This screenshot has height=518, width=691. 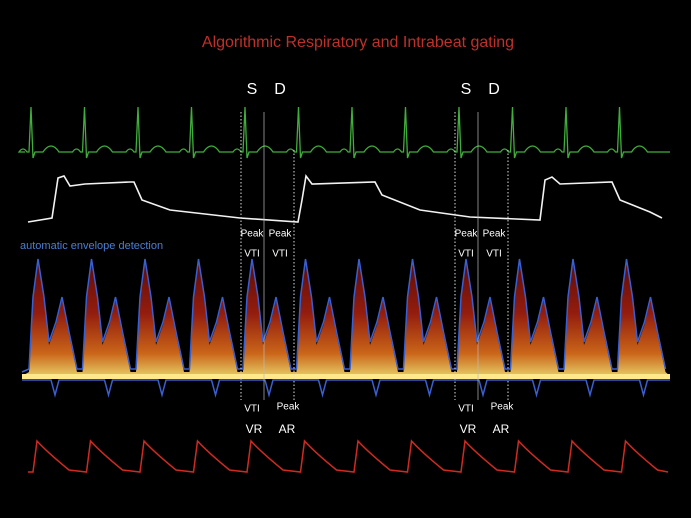 What do you see at coordinates (346, 376) in the screenshot?
I see `baseline` at bounding box center [346, 376].